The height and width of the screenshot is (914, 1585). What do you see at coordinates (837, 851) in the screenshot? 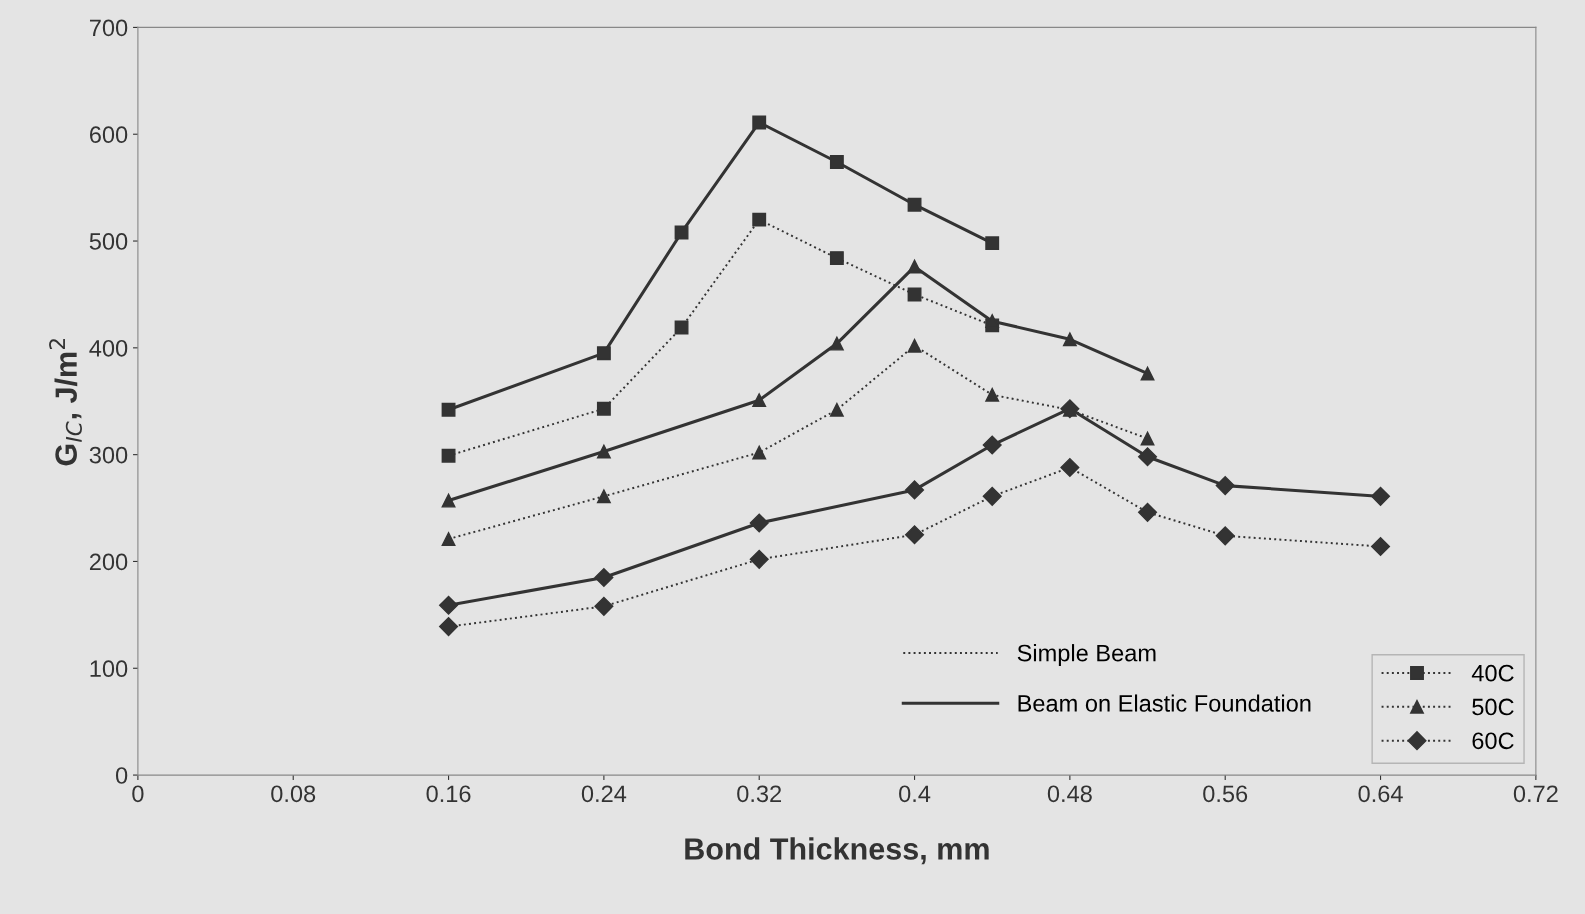
I see `x-axis-title: Bond Thickness, mm` at bounding box center [837, 851].